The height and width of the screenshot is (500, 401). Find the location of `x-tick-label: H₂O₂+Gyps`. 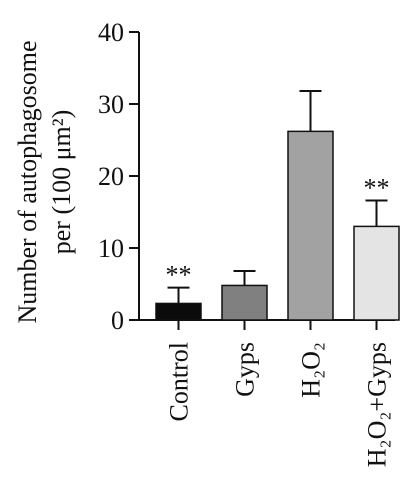

x-tick-label: H₂O₂+Gyps is located at coordinates (377, 404).